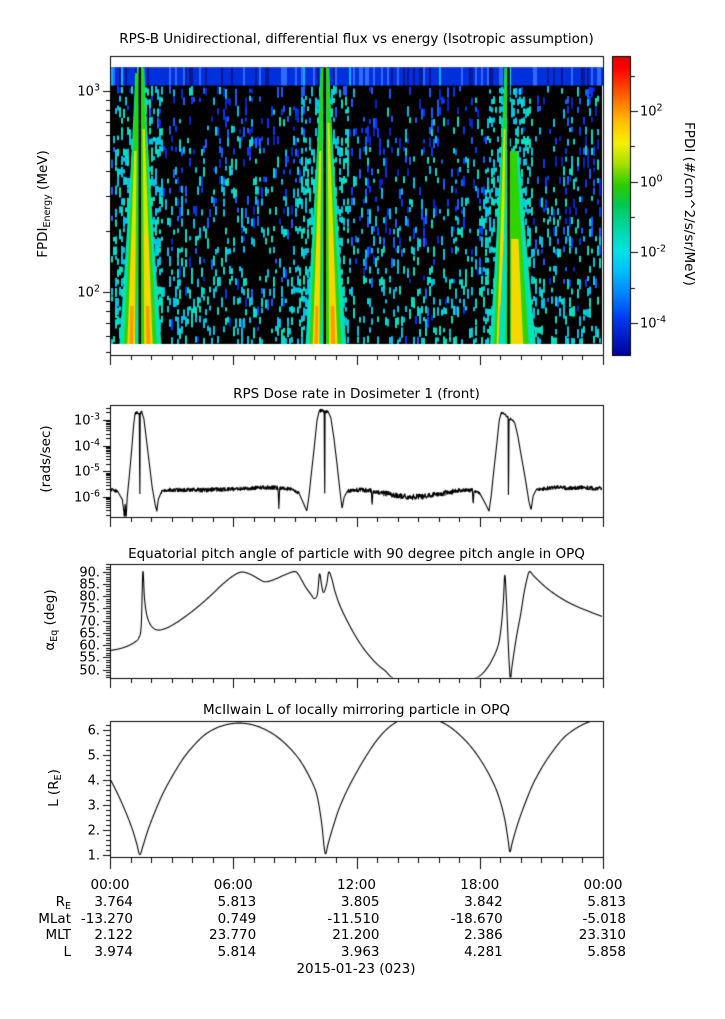 Image resolution: width=725 pixels, height=1019 pixels. I want to click on ephemeris-value: 4.281, so click(483, 951).